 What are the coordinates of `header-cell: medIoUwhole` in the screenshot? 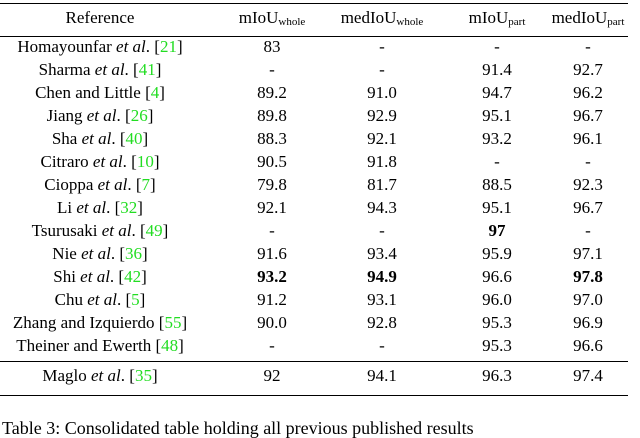 It's located at (382, 18).